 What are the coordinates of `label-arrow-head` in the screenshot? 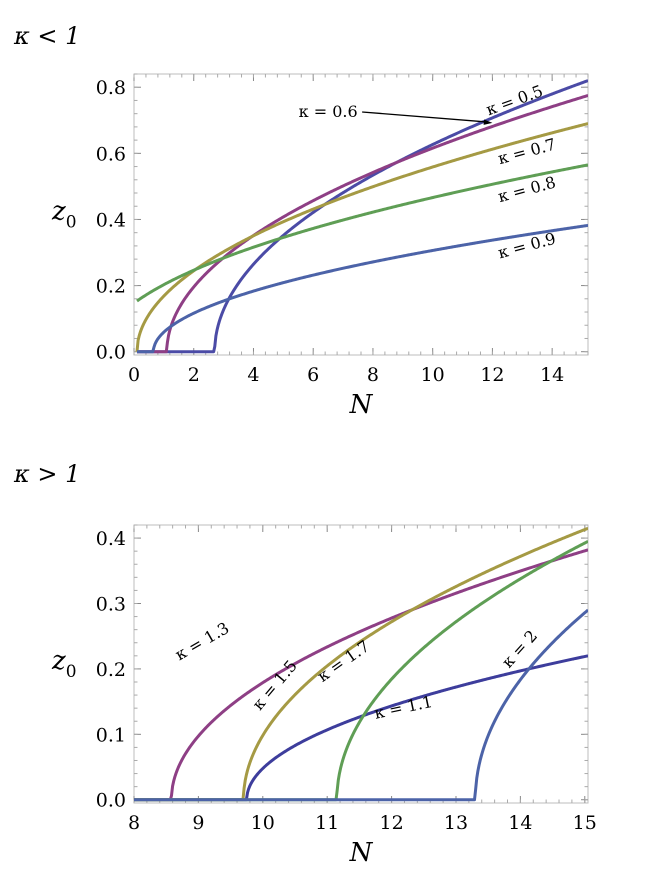 It's located at (488, 122).